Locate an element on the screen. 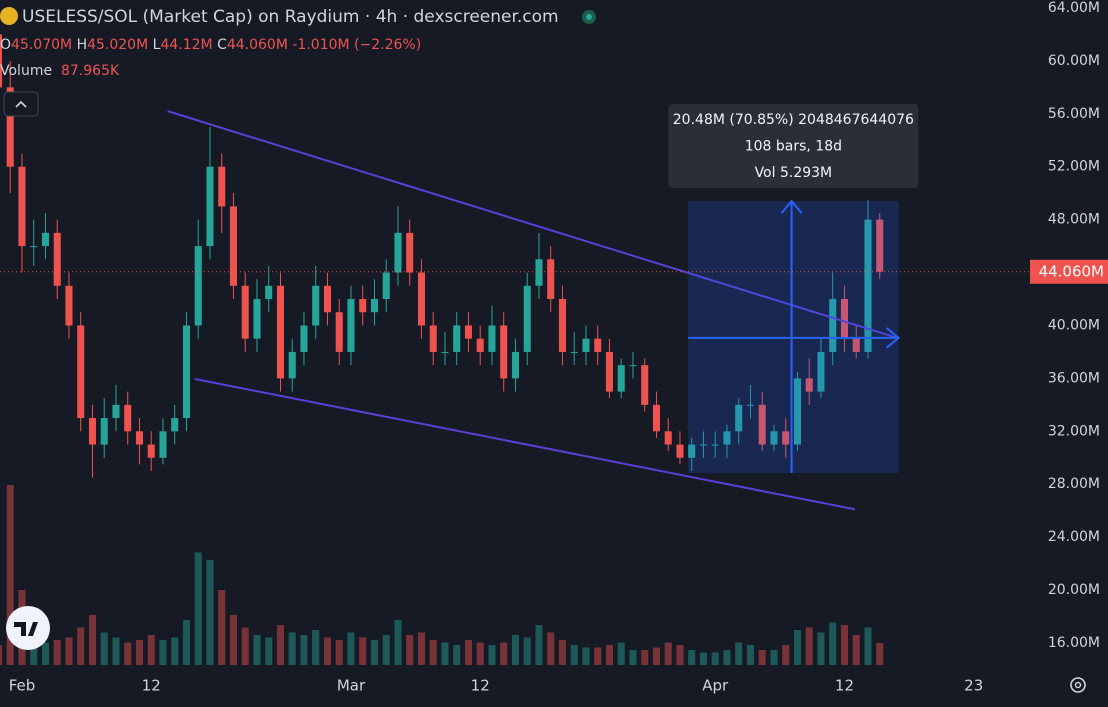  x-tick-label: Apr is located at coordinates (715, 686).